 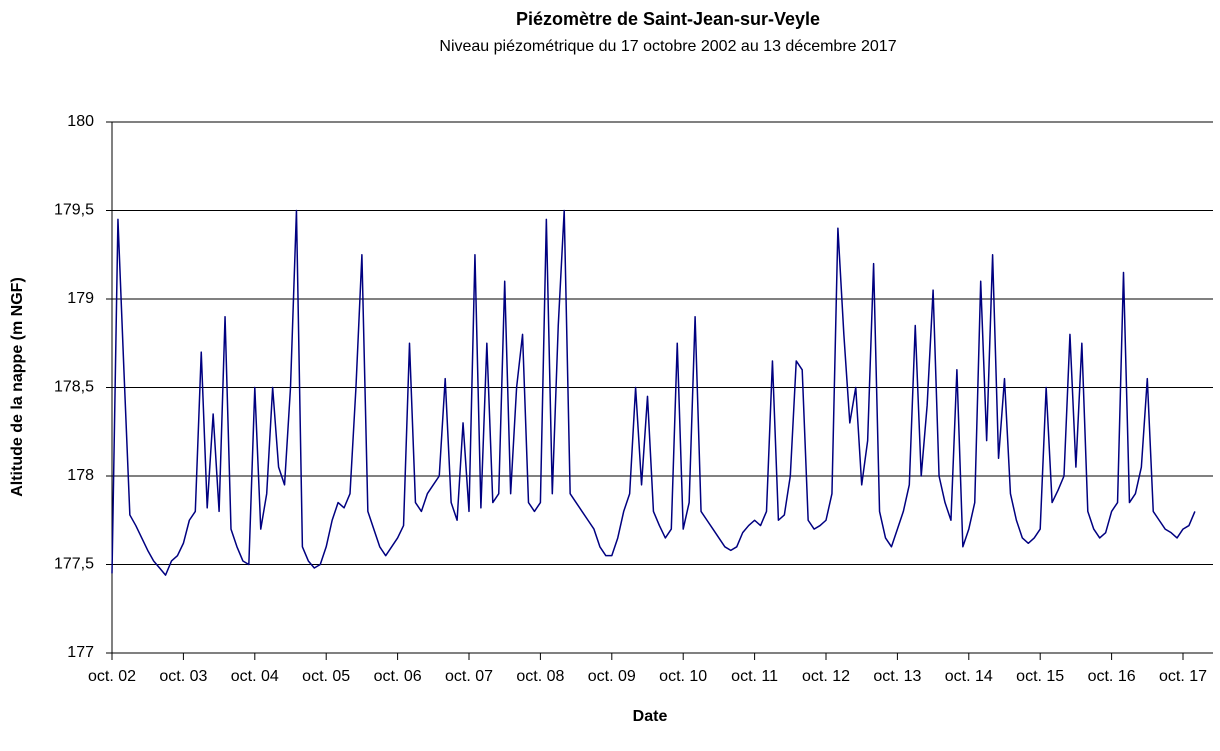 What do you see at coordinates (255, 676) in the screenshot?
I see `x-tick-label: oct. 04` at bounding box center [255, 676].